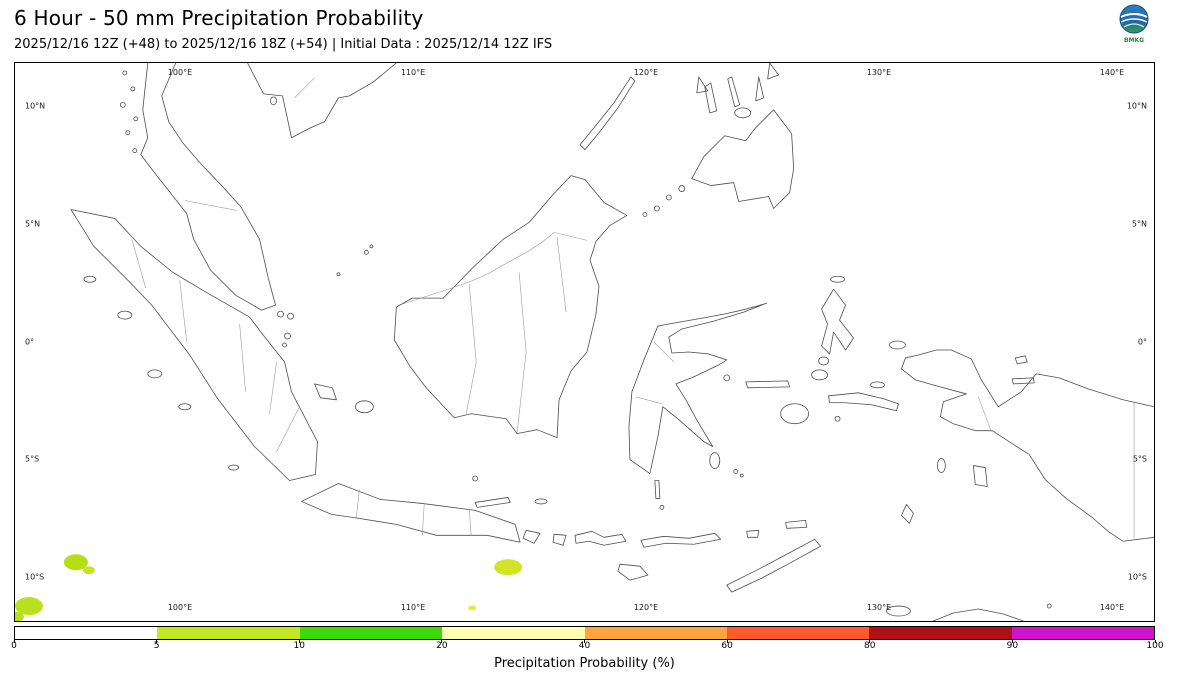 The height and width of the screenshot is (690, 1180). I want to click on coast-java, so click(411, 513).